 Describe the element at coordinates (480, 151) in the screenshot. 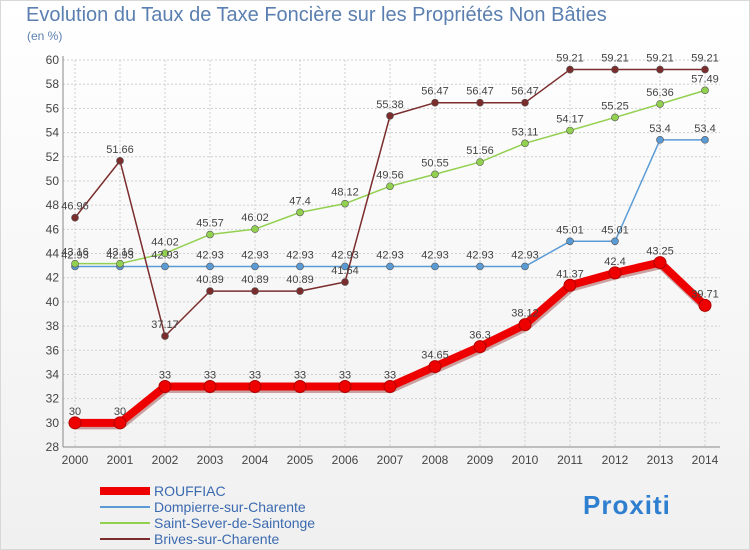

I see `data-label: 51.56` at that location.